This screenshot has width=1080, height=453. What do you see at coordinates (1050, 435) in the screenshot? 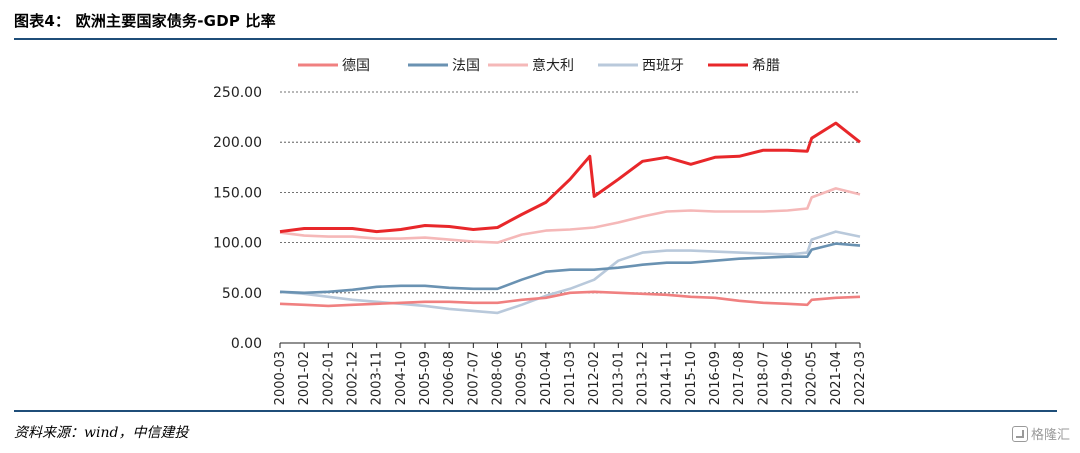
I see `watermark-text: 格隆汇` at bounding box center [1050, 435].